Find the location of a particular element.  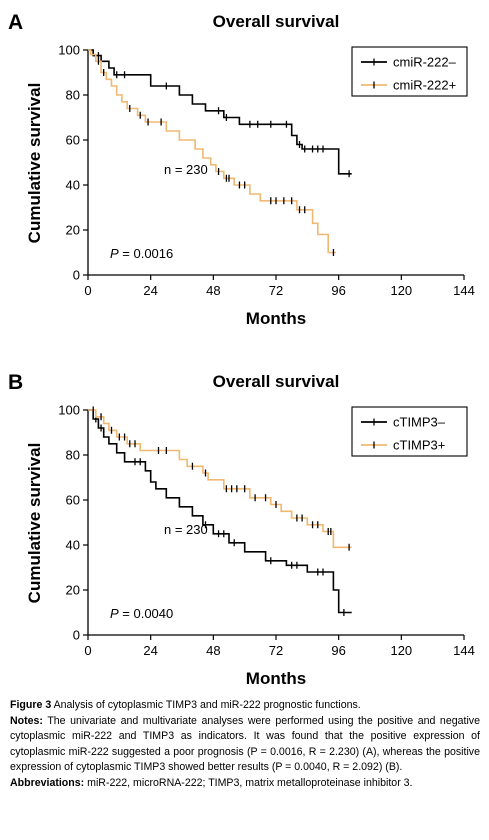

p-value-number: = 0.0040 is located at coordinates (146, 613).